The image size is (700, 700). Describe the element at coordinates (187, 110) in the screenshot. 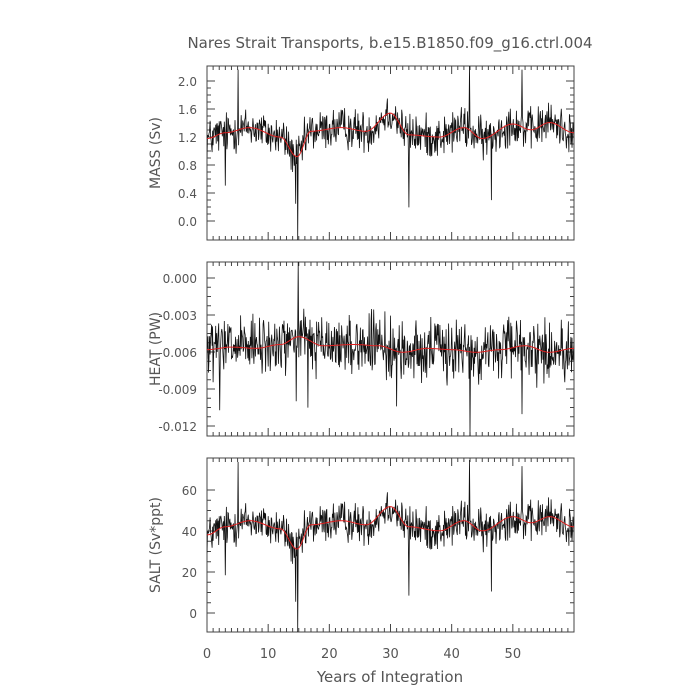

I see `y-tick-label: 1.6` at that location.